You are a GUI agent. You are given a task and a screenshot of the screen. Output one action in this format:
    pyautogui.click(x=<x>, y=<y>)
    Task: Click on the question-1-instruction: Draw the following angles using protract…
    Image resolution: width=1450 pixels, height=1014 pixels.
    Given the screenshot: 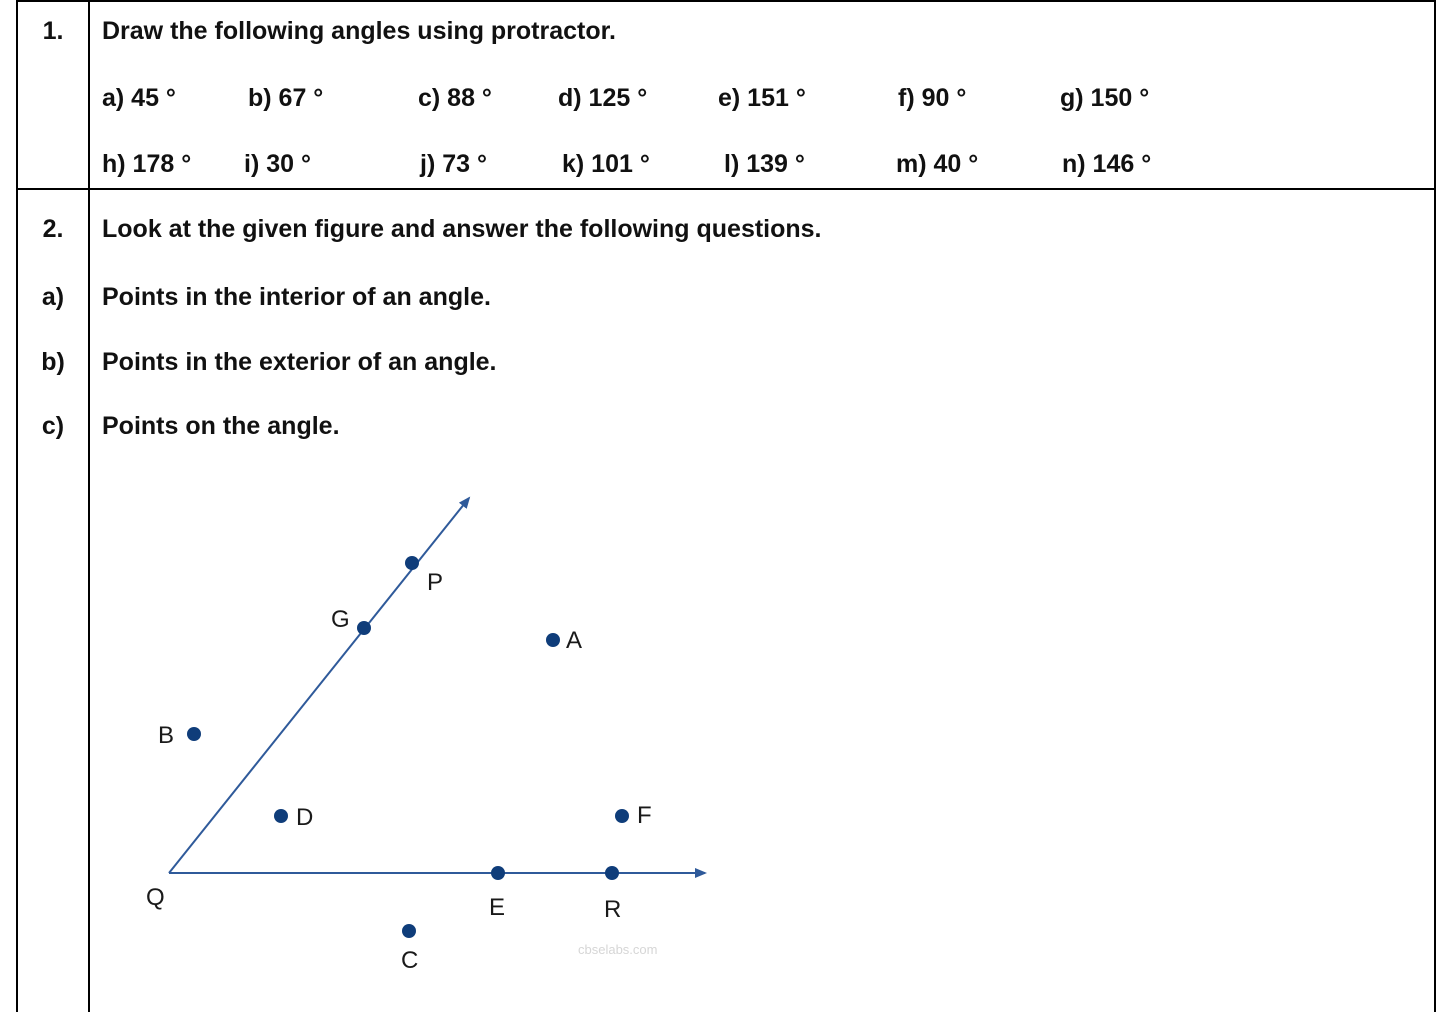 What is the action you would take?
    pyautogui.click(x=359, y=31)
    